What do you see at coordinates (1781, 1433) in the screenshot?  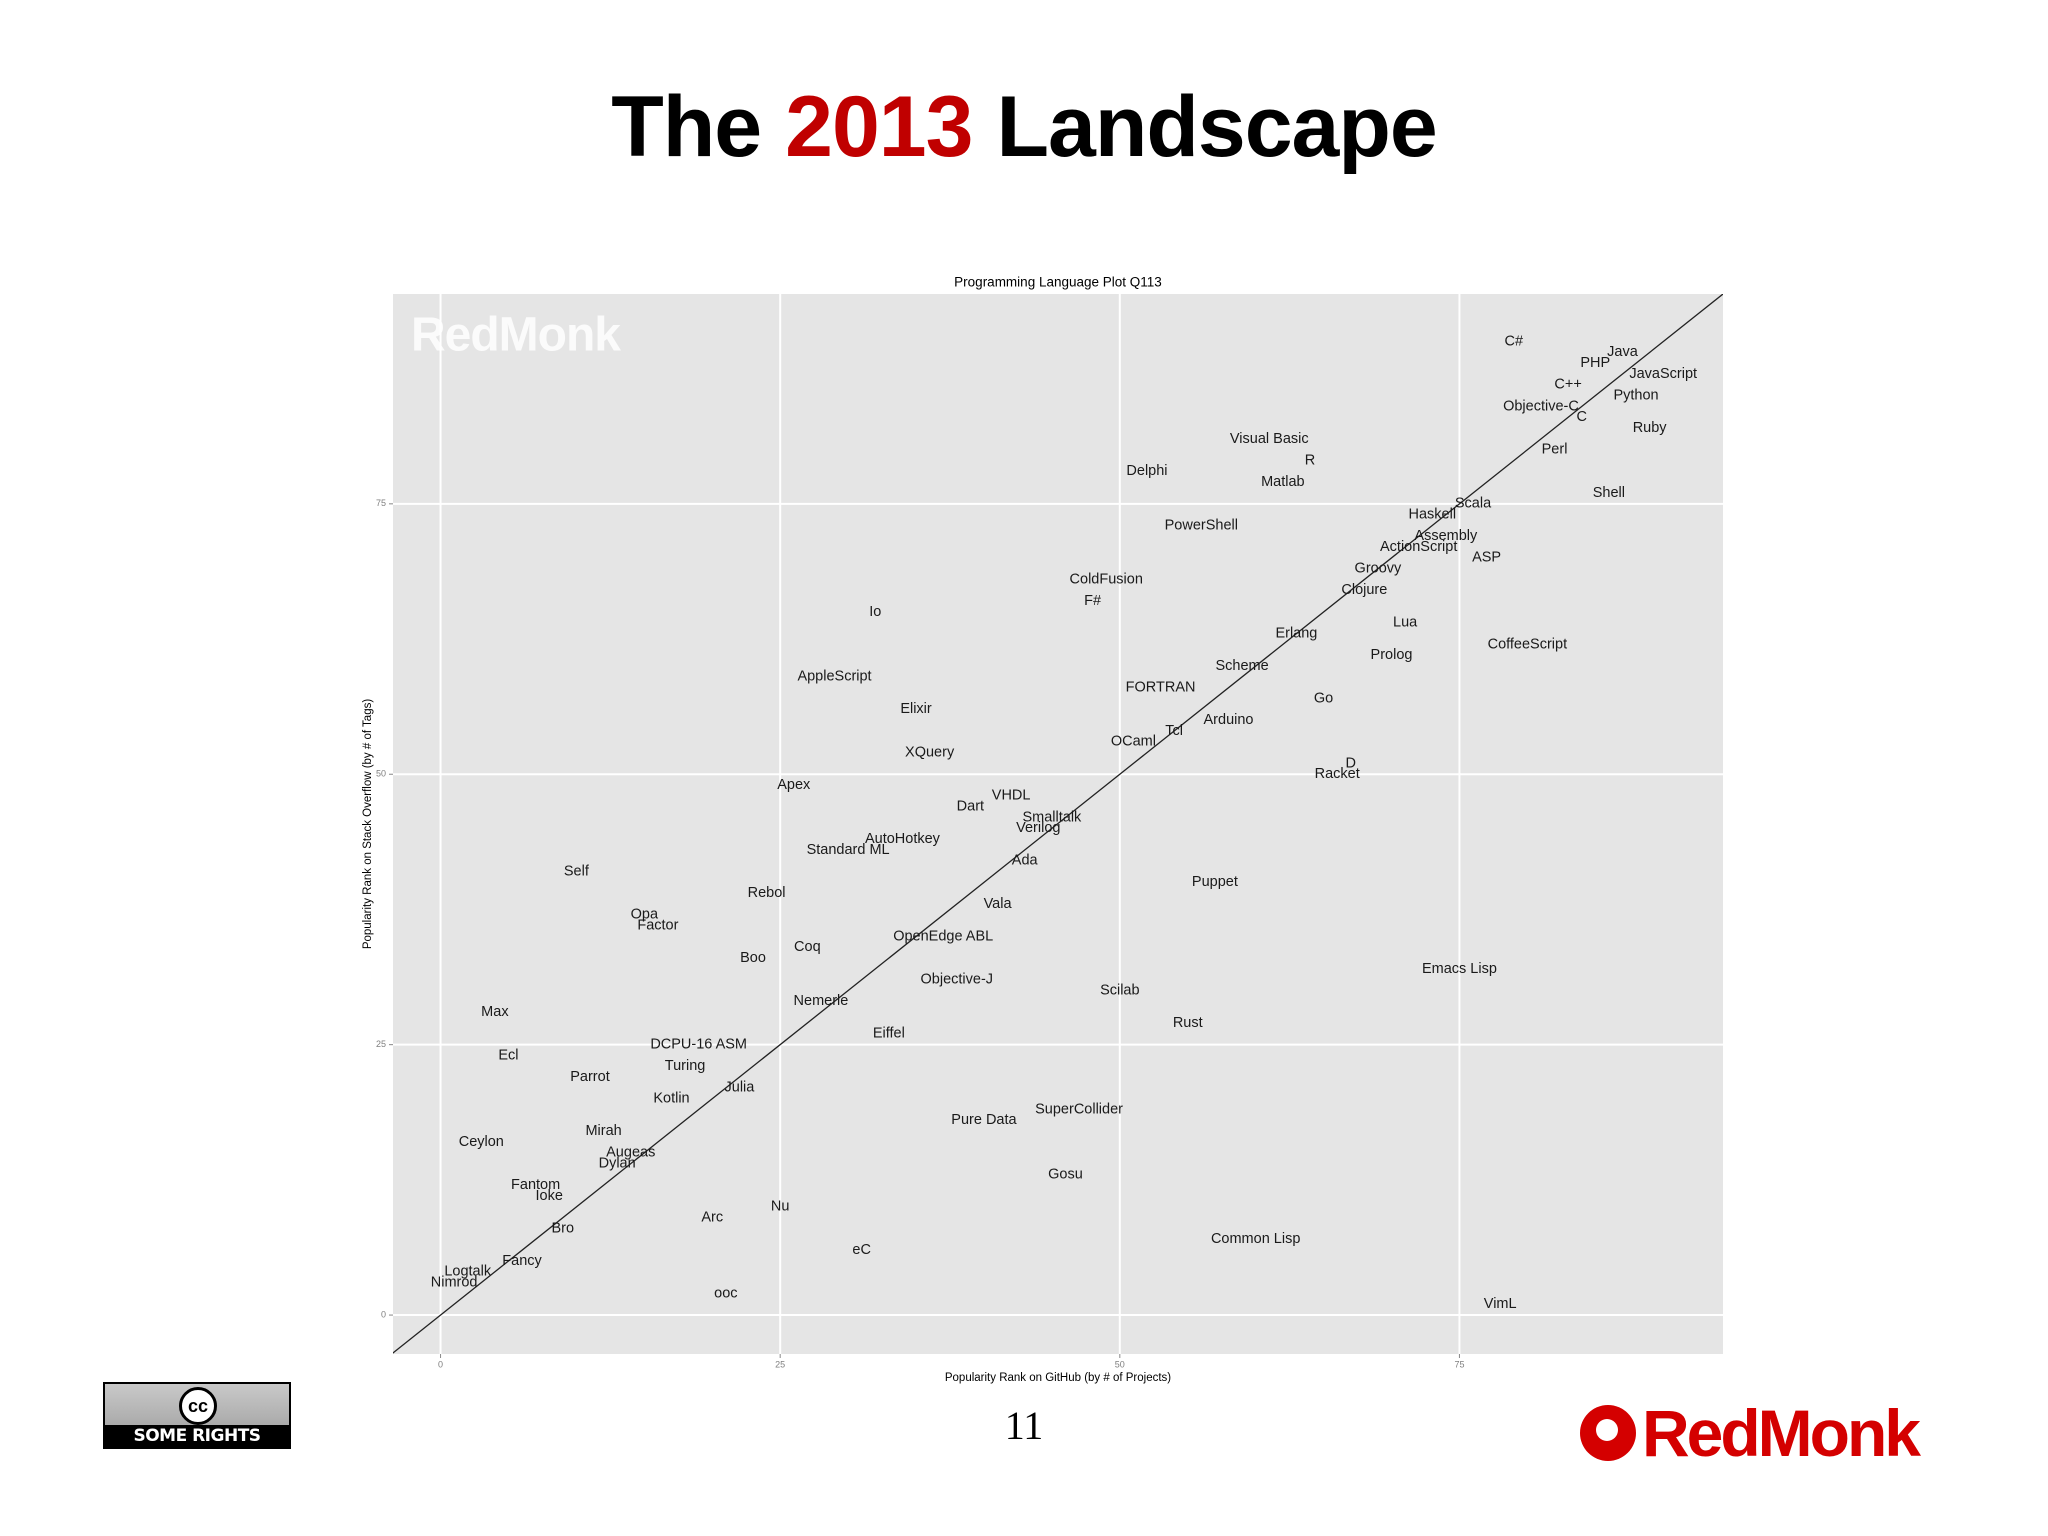 I see `logo-text: RedMonk` at bounding box center [1781, 1433].